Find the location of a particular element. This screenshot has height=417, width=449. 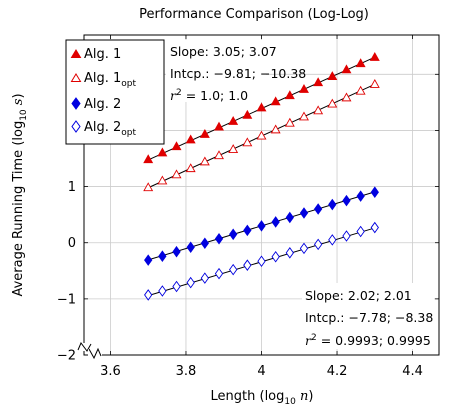

y-axis-label: Average Running Time (log10 s) is located at coordinates (20, 194).